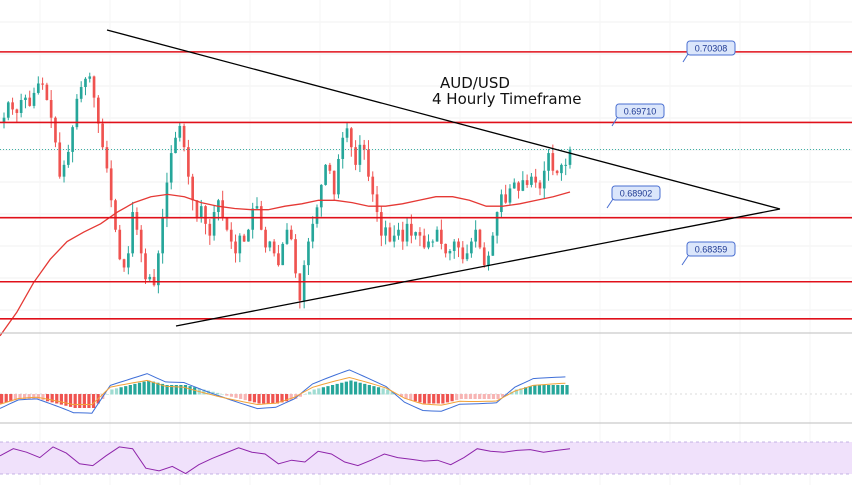 This screenshot has height=485, width=852. Describe the element at coordinates (283, 391) in the screenshot. I see `macd-line` at that location.